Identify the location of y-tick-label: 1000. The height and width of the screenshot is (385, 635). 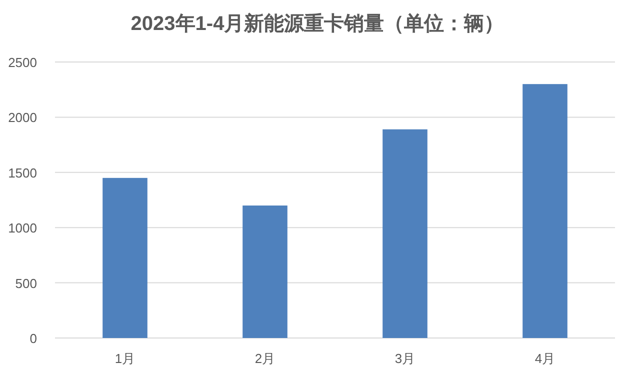
(22, 228).